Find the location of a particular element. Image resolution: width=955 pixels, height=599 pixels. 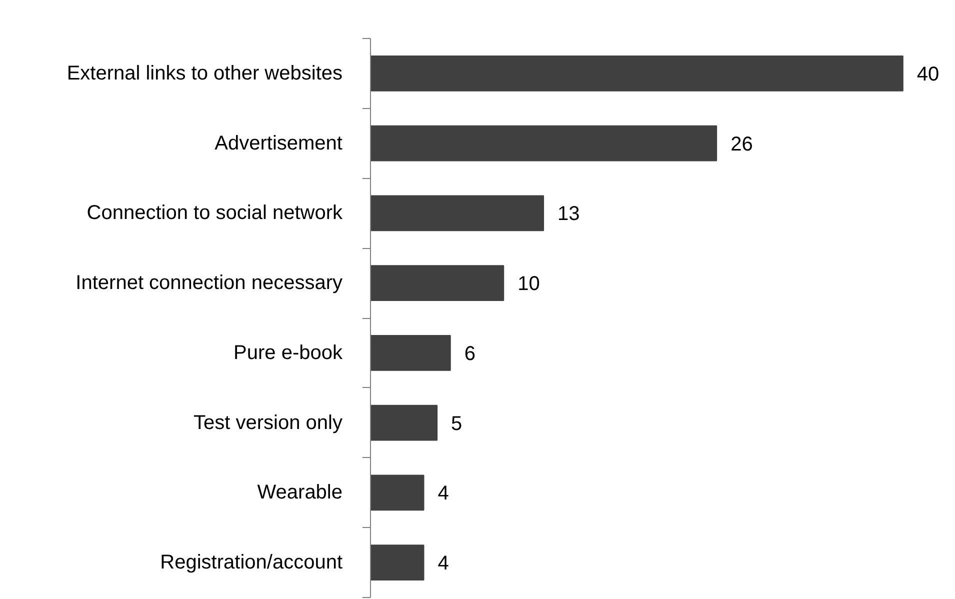

y-tick-label: External links to other websites is located at coordinates (204, 73).